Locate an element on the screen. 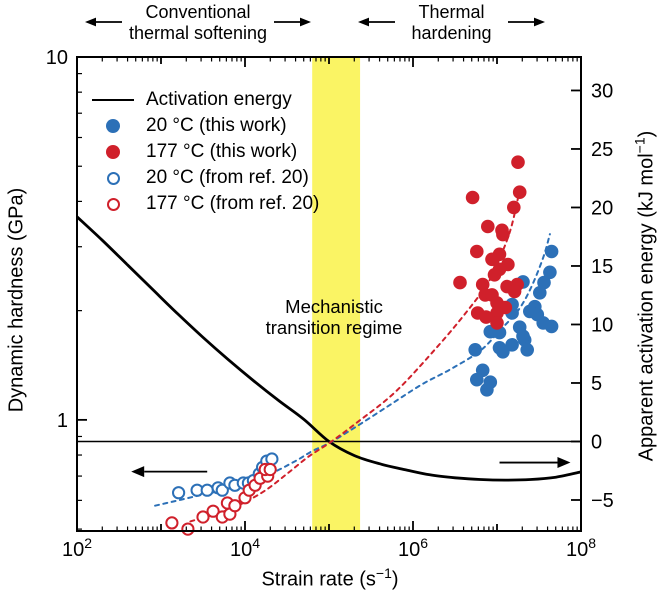  y-right-tick-label: 10 is located at coordinates (602, 325).